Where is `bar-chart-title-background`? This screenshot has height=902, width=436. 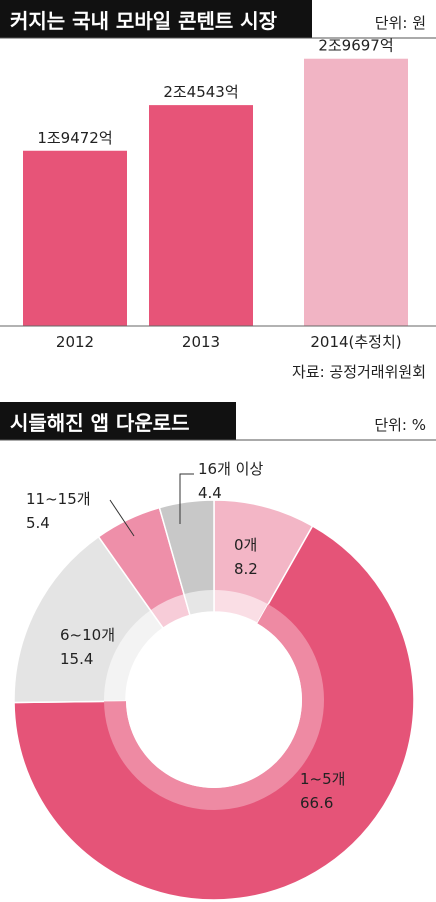
bar-chart-title-background is located at coordinates (156, 19).